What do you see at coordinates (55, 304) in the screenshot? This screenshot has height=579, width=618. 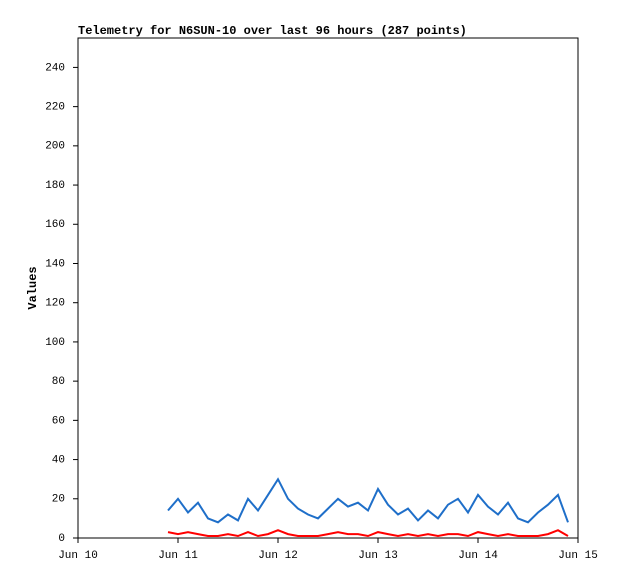 I see `y-tick-label: 120` at bounding box center [55, 304].